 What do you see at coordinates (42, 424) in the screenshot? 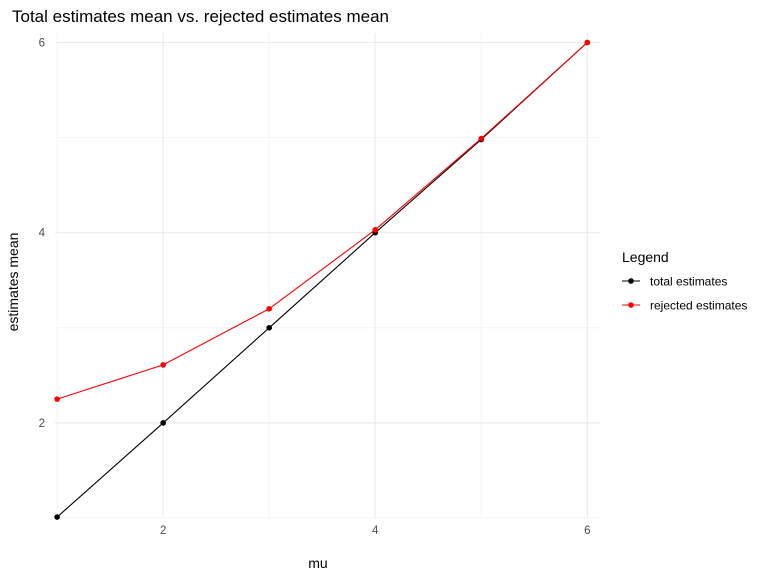
I see `y-tick-label: 2` at bounding box center [42, 424].